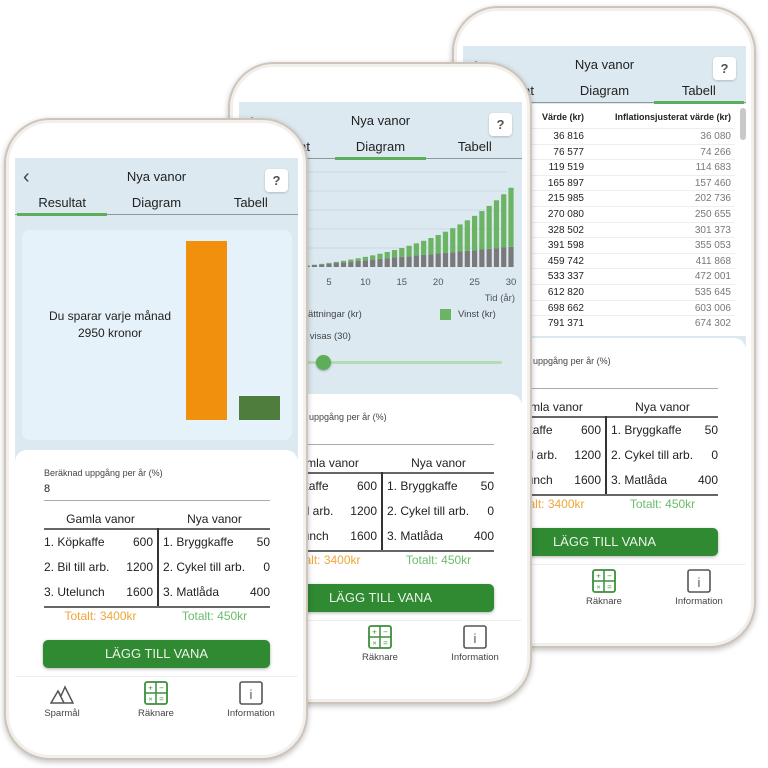  Describe the element at coordinates (565, 324) in the screenshot. I see `value-cell: 791 371` at that location.